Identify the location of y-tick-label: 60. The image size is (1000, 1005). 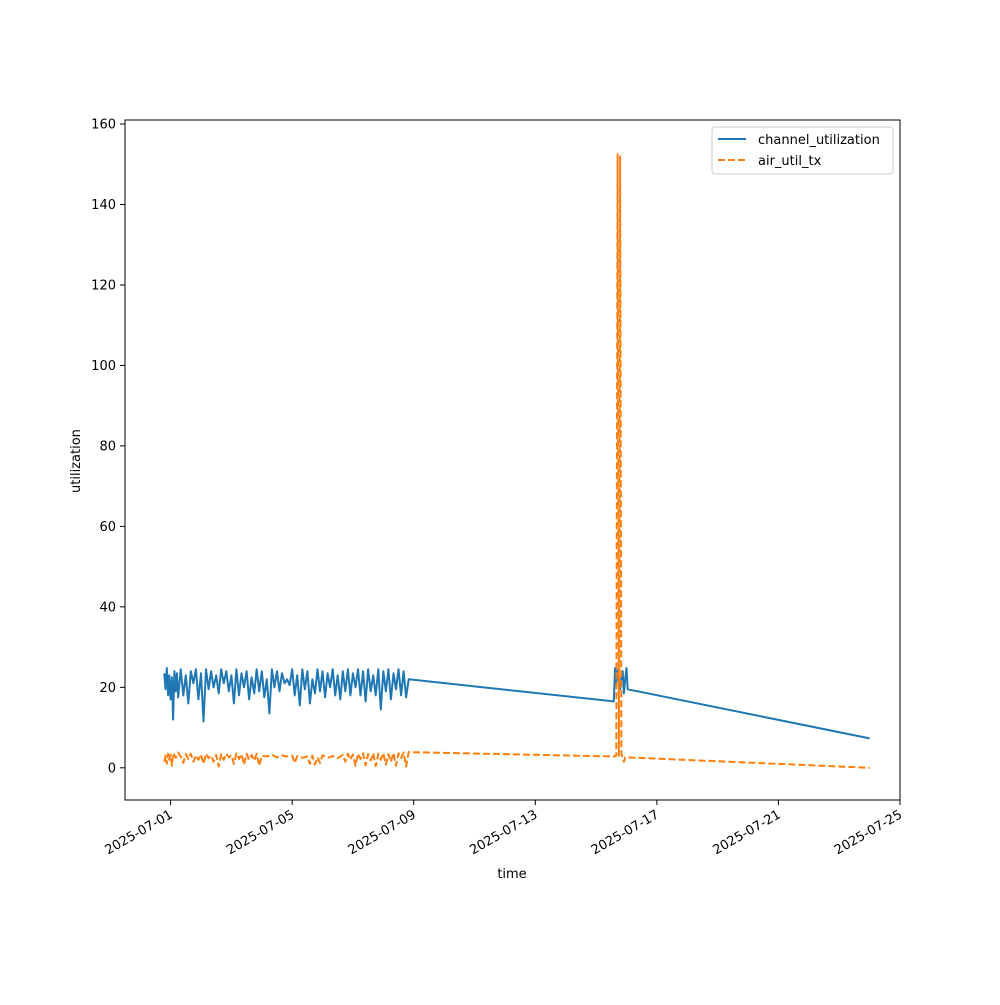
(107, 527).